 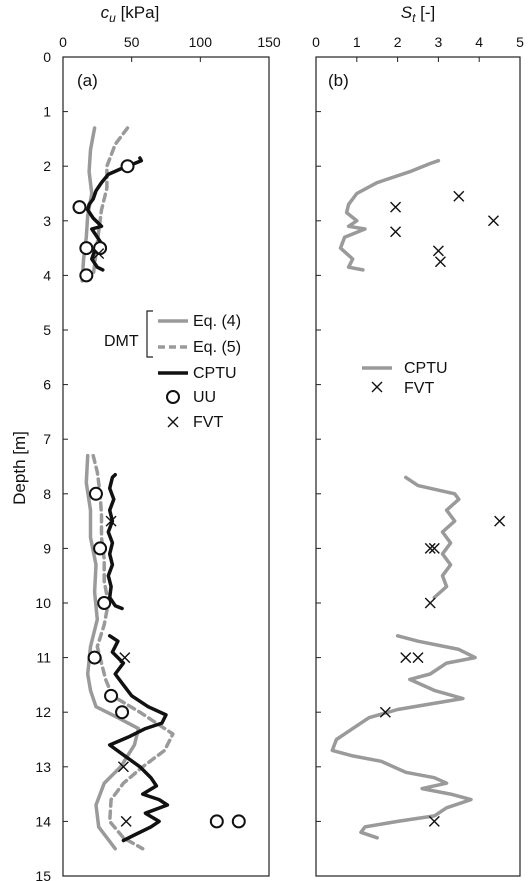 I want to click on legend-label-fvt-a: FVT, so click(x=208, y=422).